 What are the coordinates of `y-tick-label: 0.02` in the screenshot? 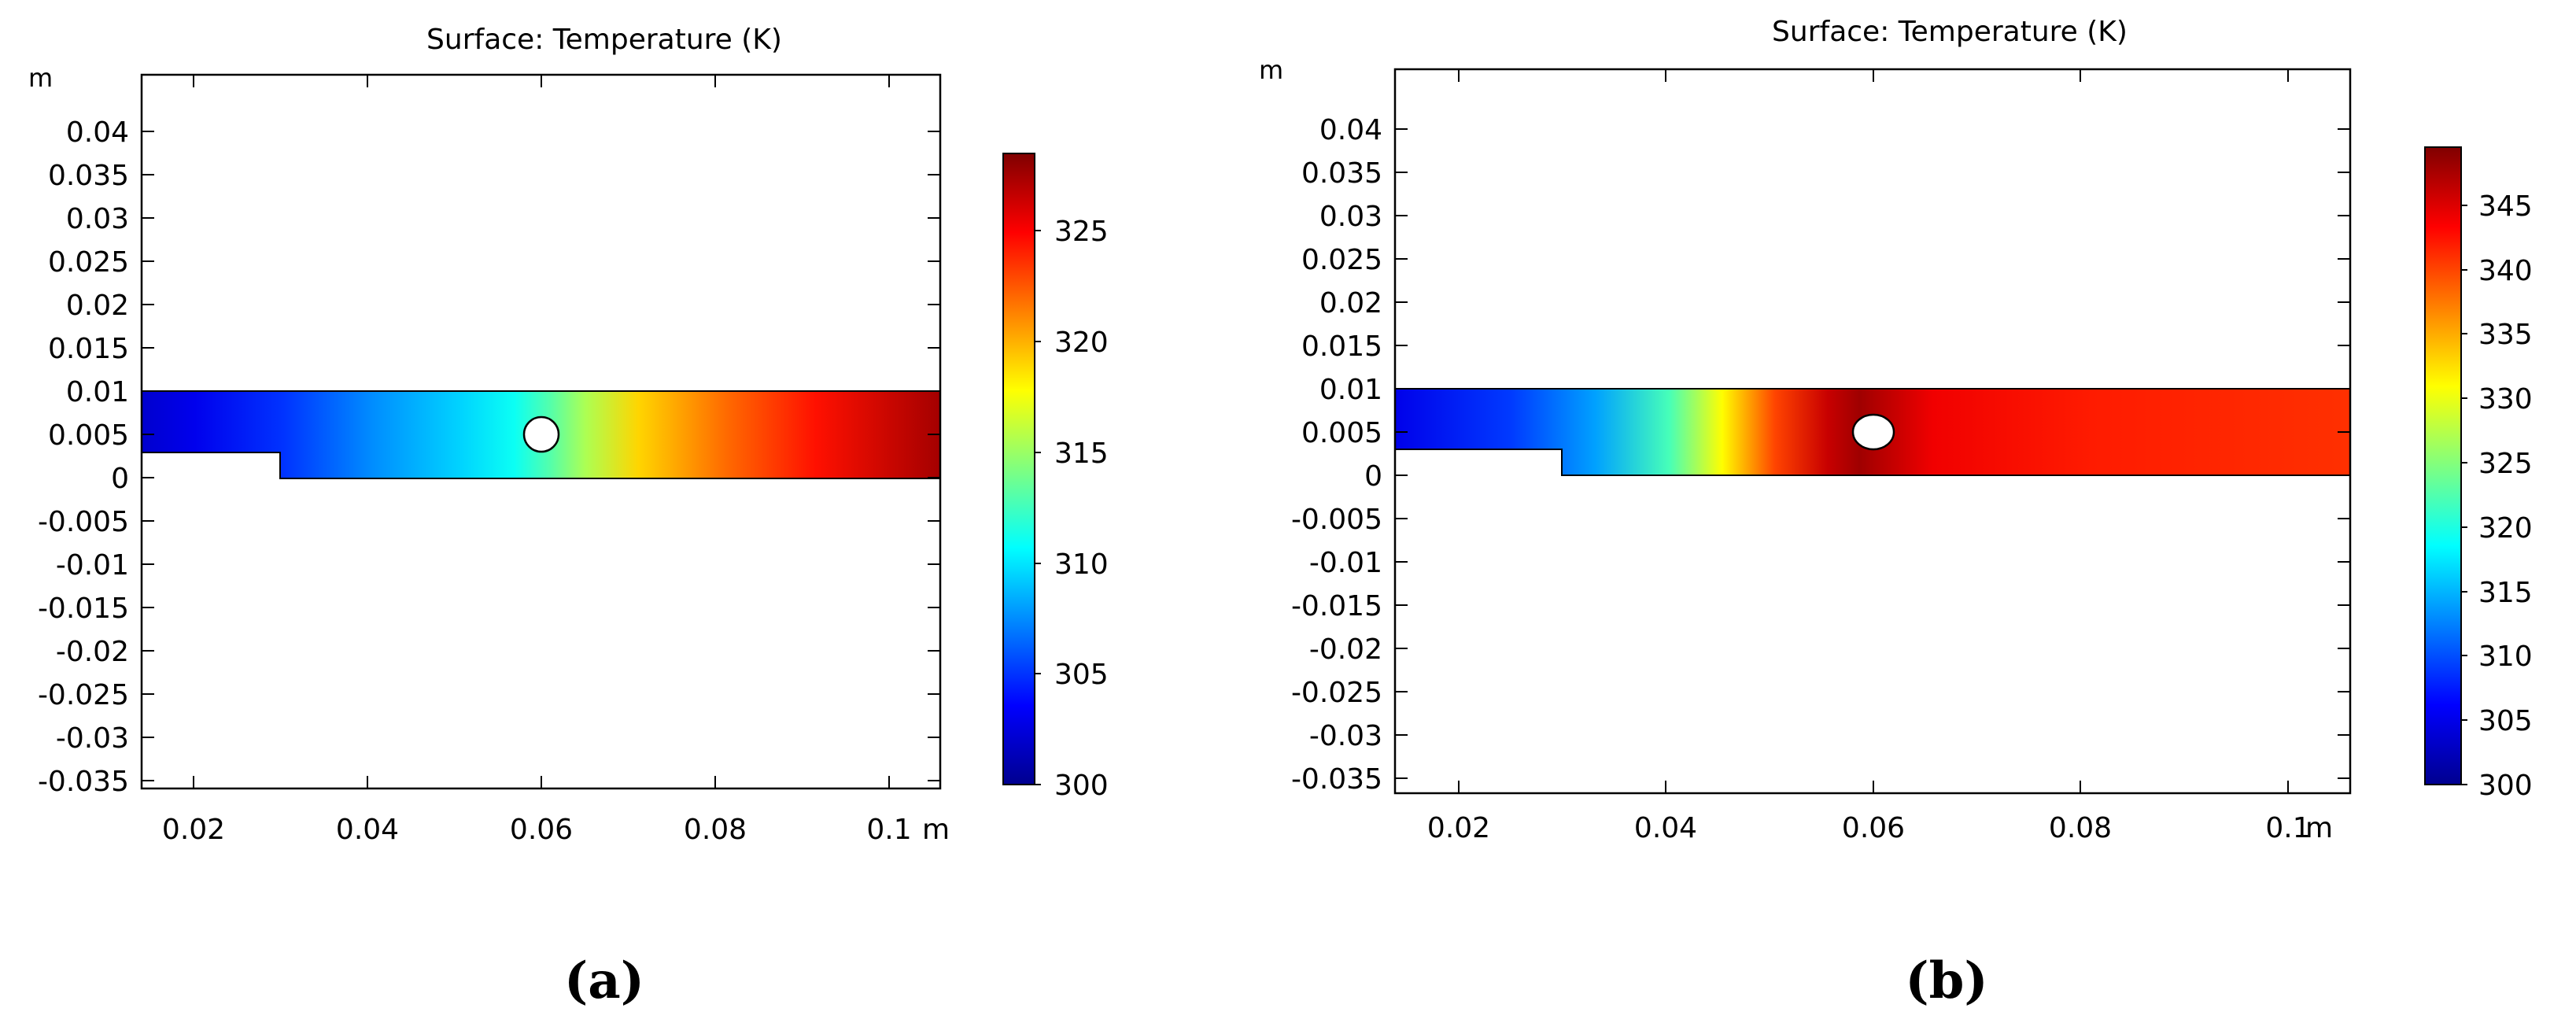 It's located at (97, 306).